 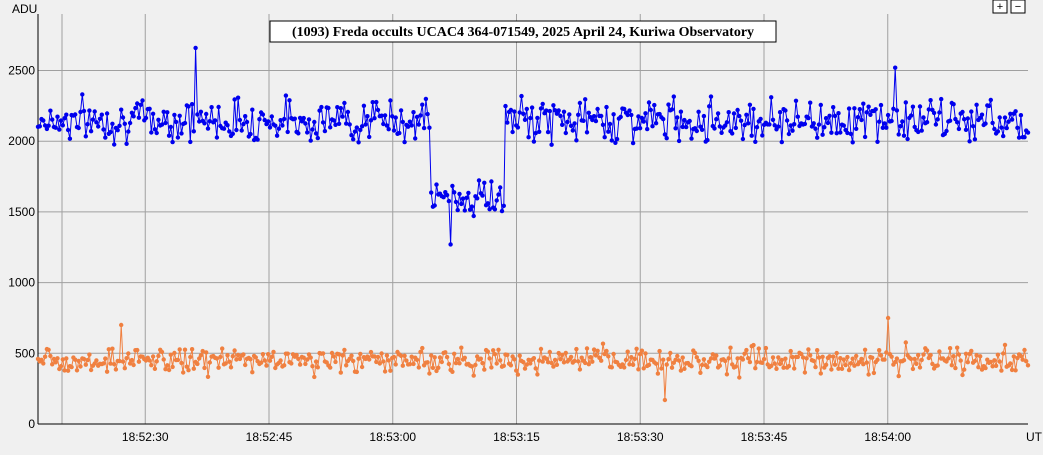 I want to click on zoom-in-button: +, so click(x=1000, y=7).